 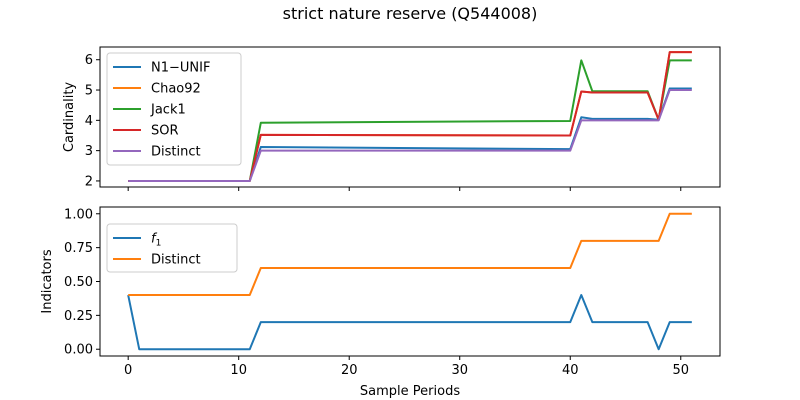 What do you see at coordinates (680, 370) in the screenshot?
I see `x-tick-label: 50` at bounding box center [680, 370].